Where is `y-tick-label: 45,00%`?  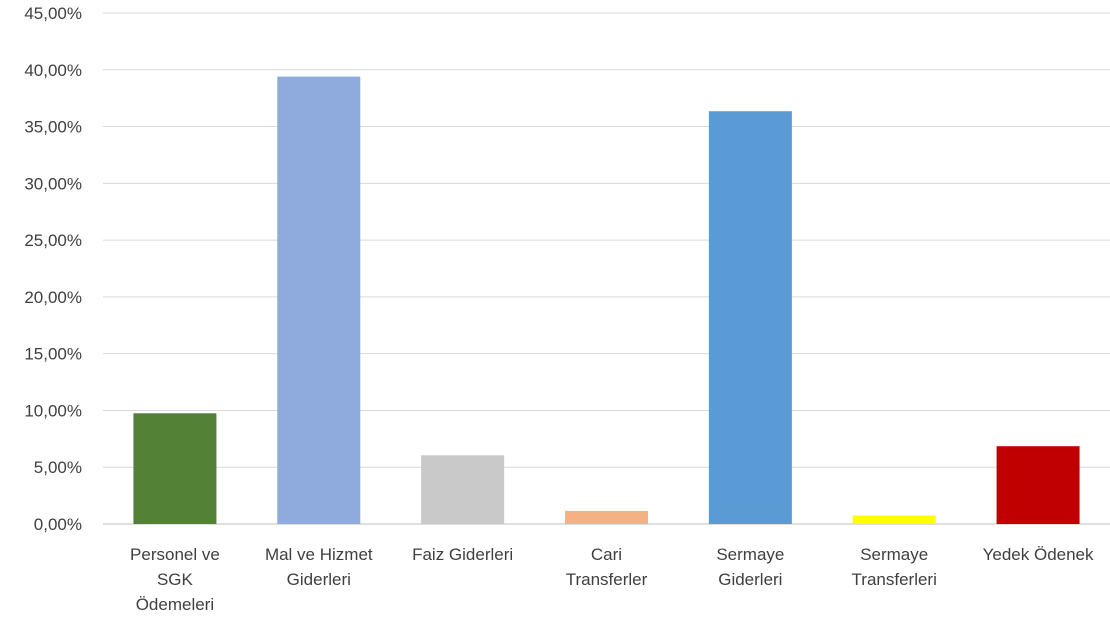 y-tick-label: 45,00% is located at coordinates (53, 13).